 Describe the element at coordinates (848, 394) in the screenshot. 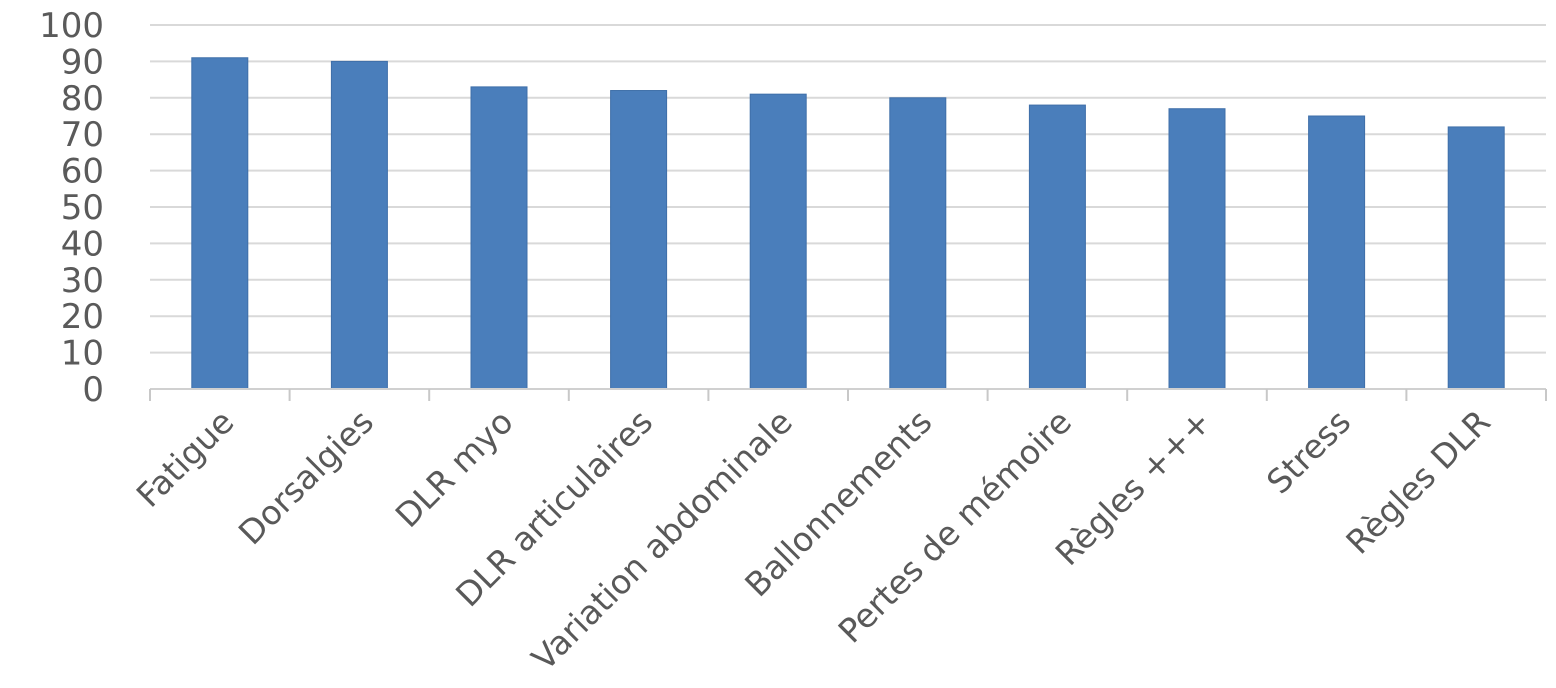

I see `x-axis` at that location.